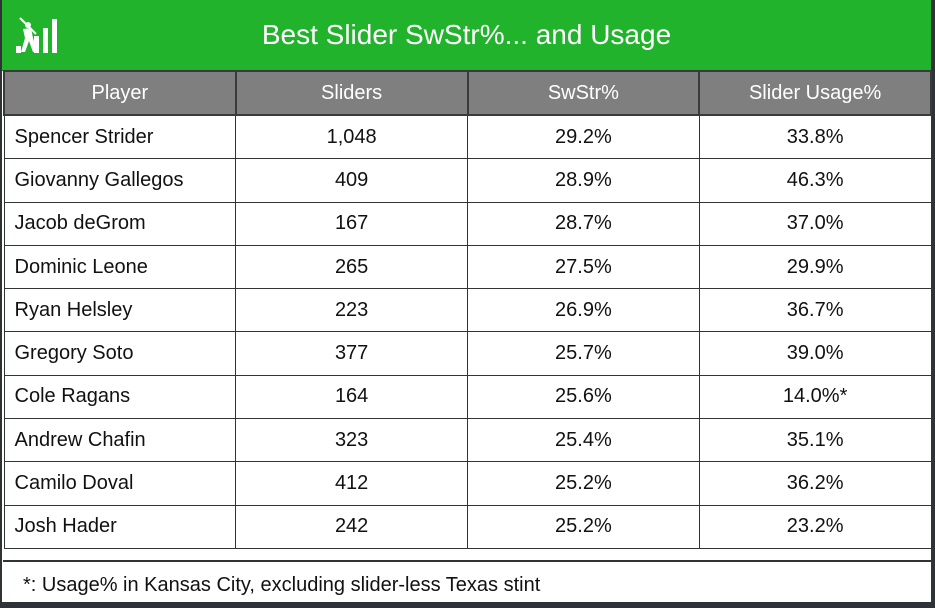 The image size is (935, 608). I want to click on swstr-cell: 27.5%, so click(583, 267).